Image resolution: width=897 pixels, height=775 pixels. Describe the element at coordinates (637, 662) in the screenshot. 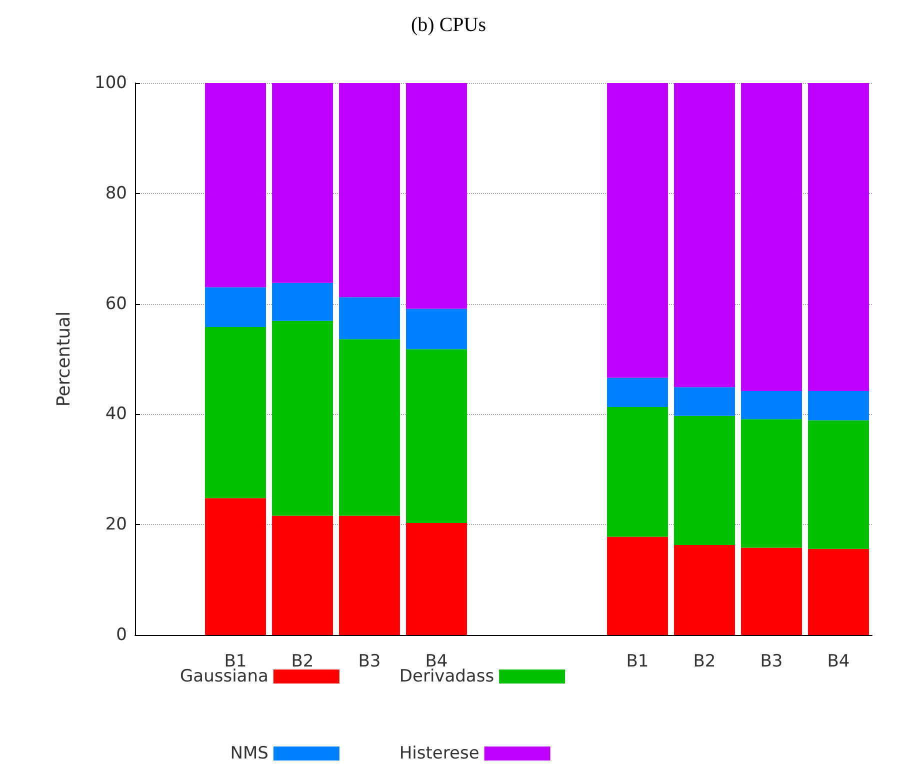

I see `x-tick-label: B1` at that location.